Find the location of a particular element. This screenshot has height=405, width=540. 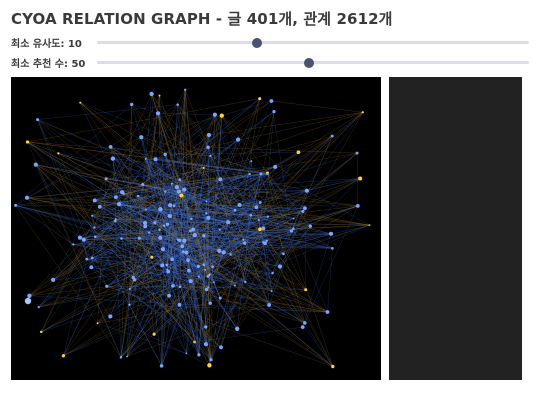

min-recommend-slider is located at coordinates (313, 62).